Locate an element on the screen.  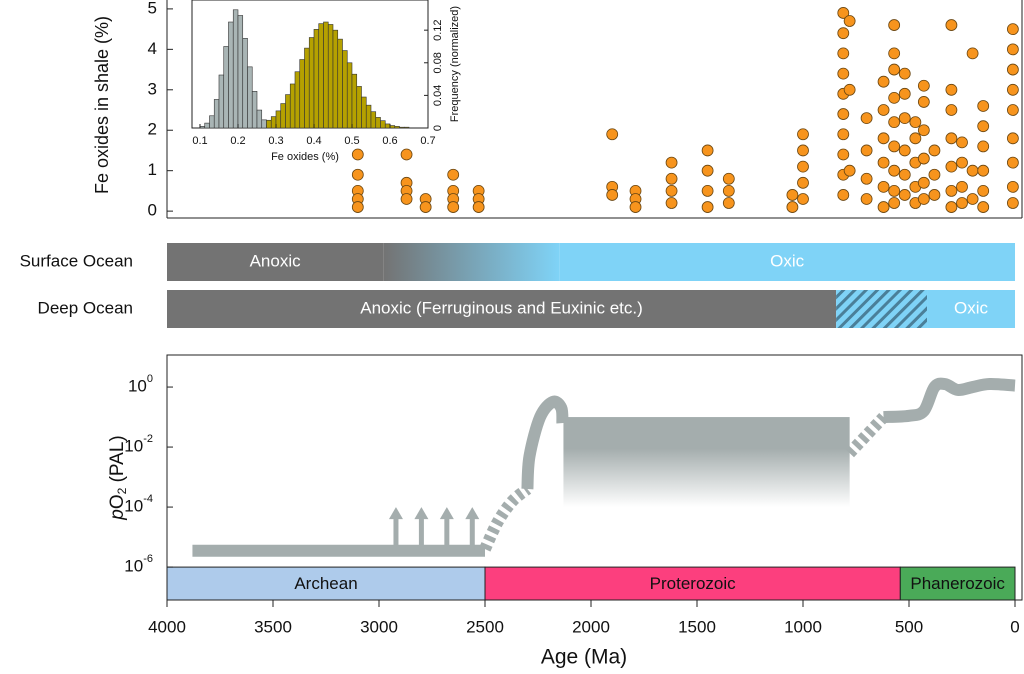
eon-label: Phanerozoic is located at coordinates (957, 583).